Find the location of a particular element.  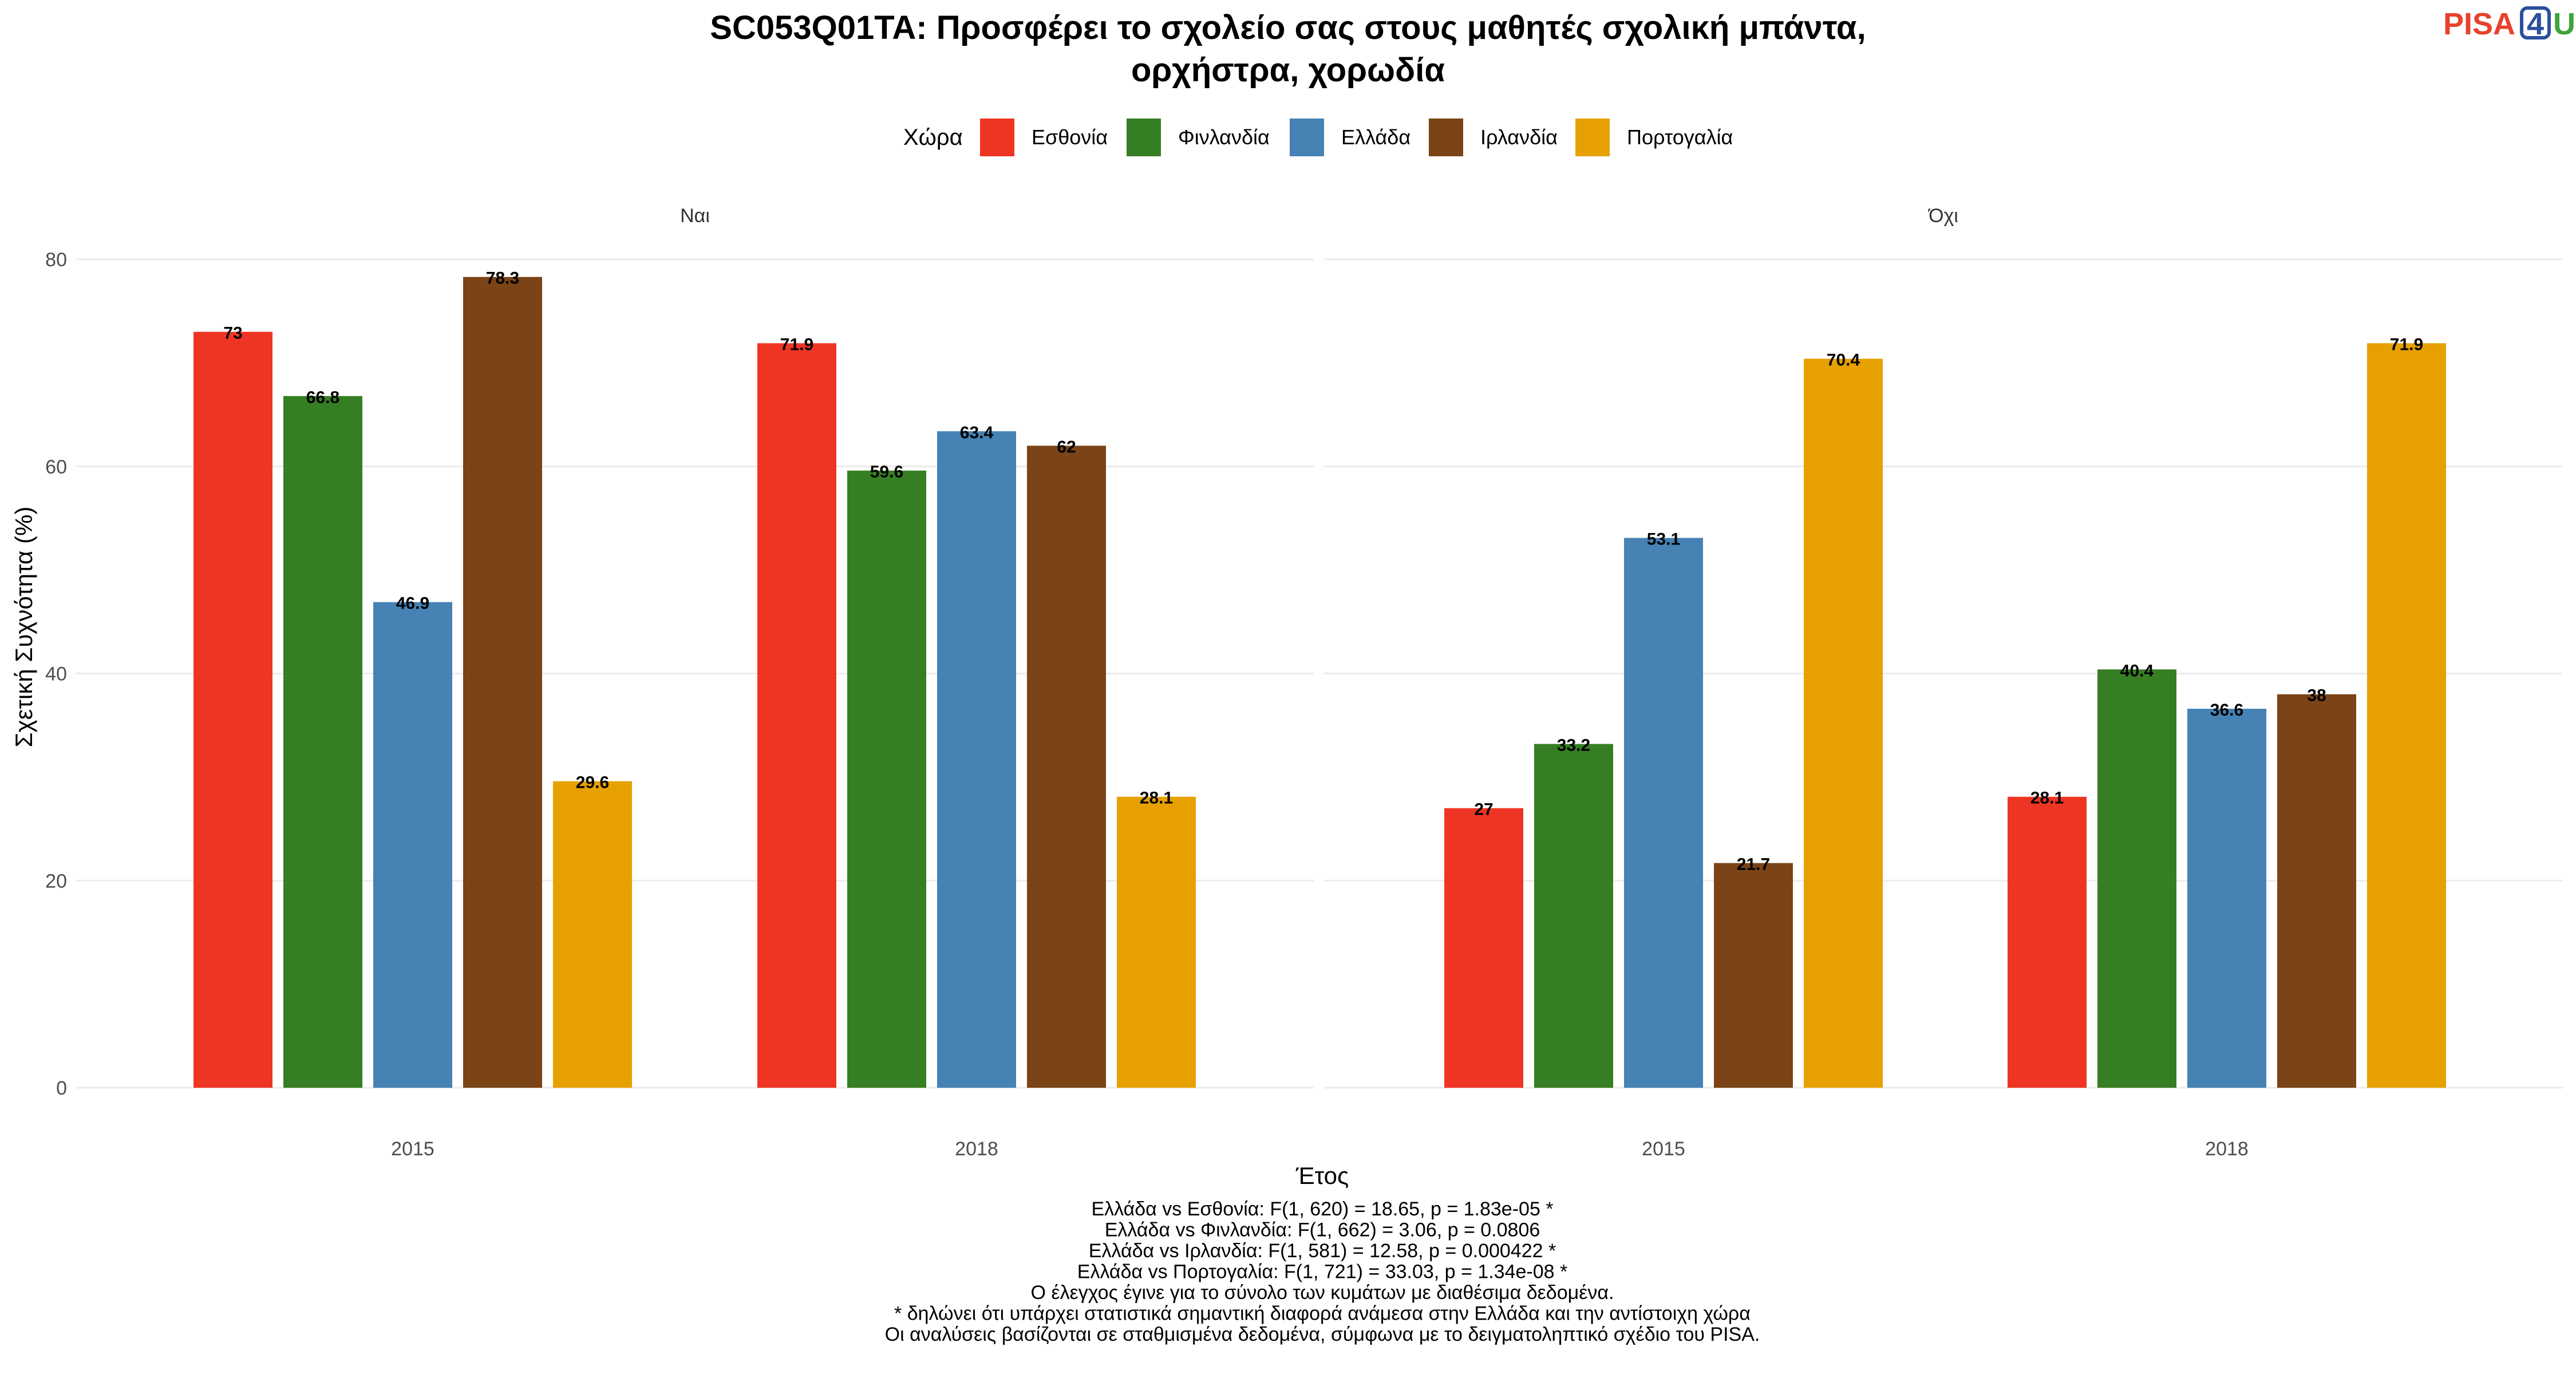

bar-label: 40.4 is located at coordinates (2137, 670).